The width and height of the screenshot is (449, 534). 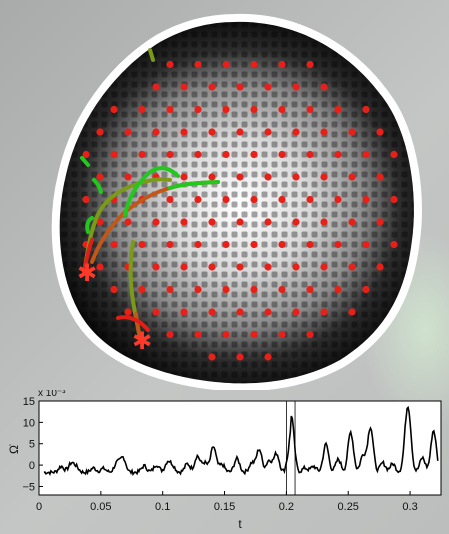 I want to click on x-tick-label: 0.05, so click(x=100, y=507).